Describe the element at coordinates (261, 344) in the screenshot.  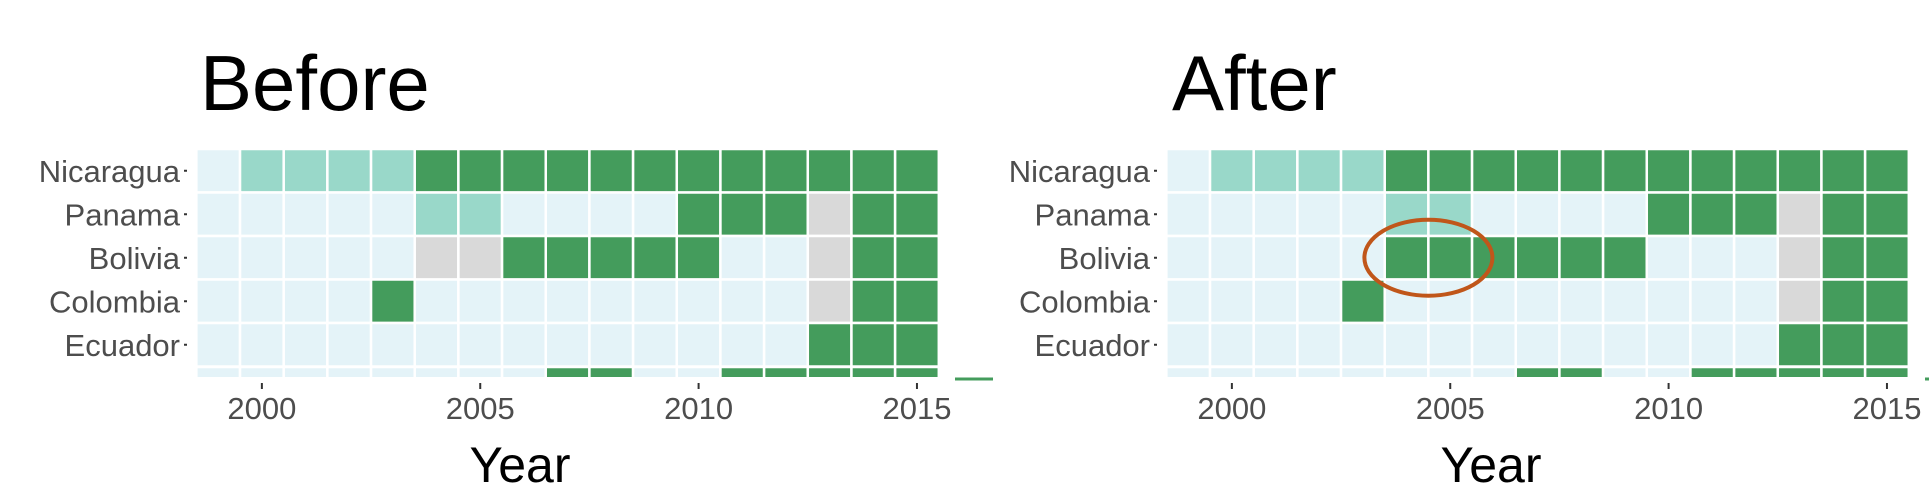
I see `before-cell-ecuador-2000` at that location.